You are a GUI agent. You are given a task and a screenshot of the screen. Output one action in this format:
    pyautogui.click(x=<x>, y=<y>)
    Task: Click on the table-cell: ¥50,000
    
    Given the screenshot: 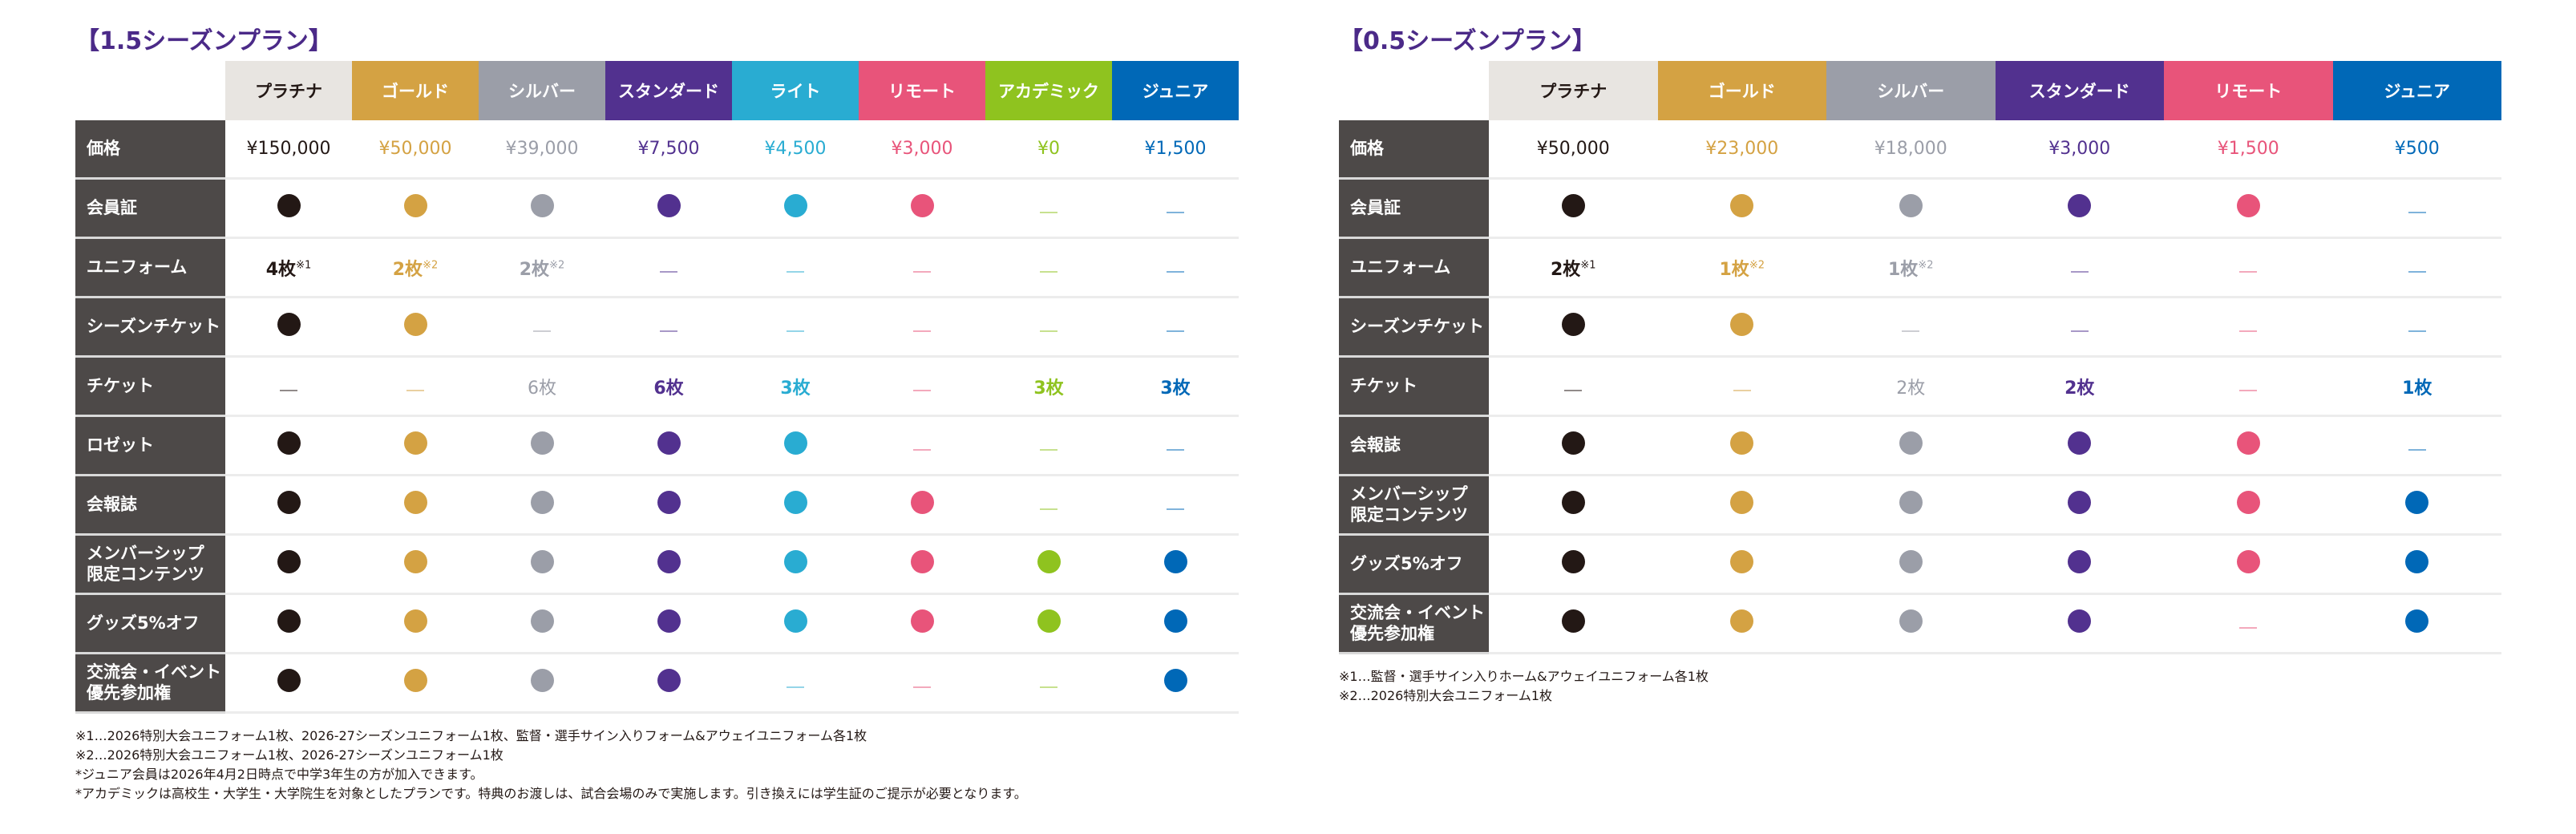 What is the action you would take?
    pyautogui.click(x=415, y=150)
    